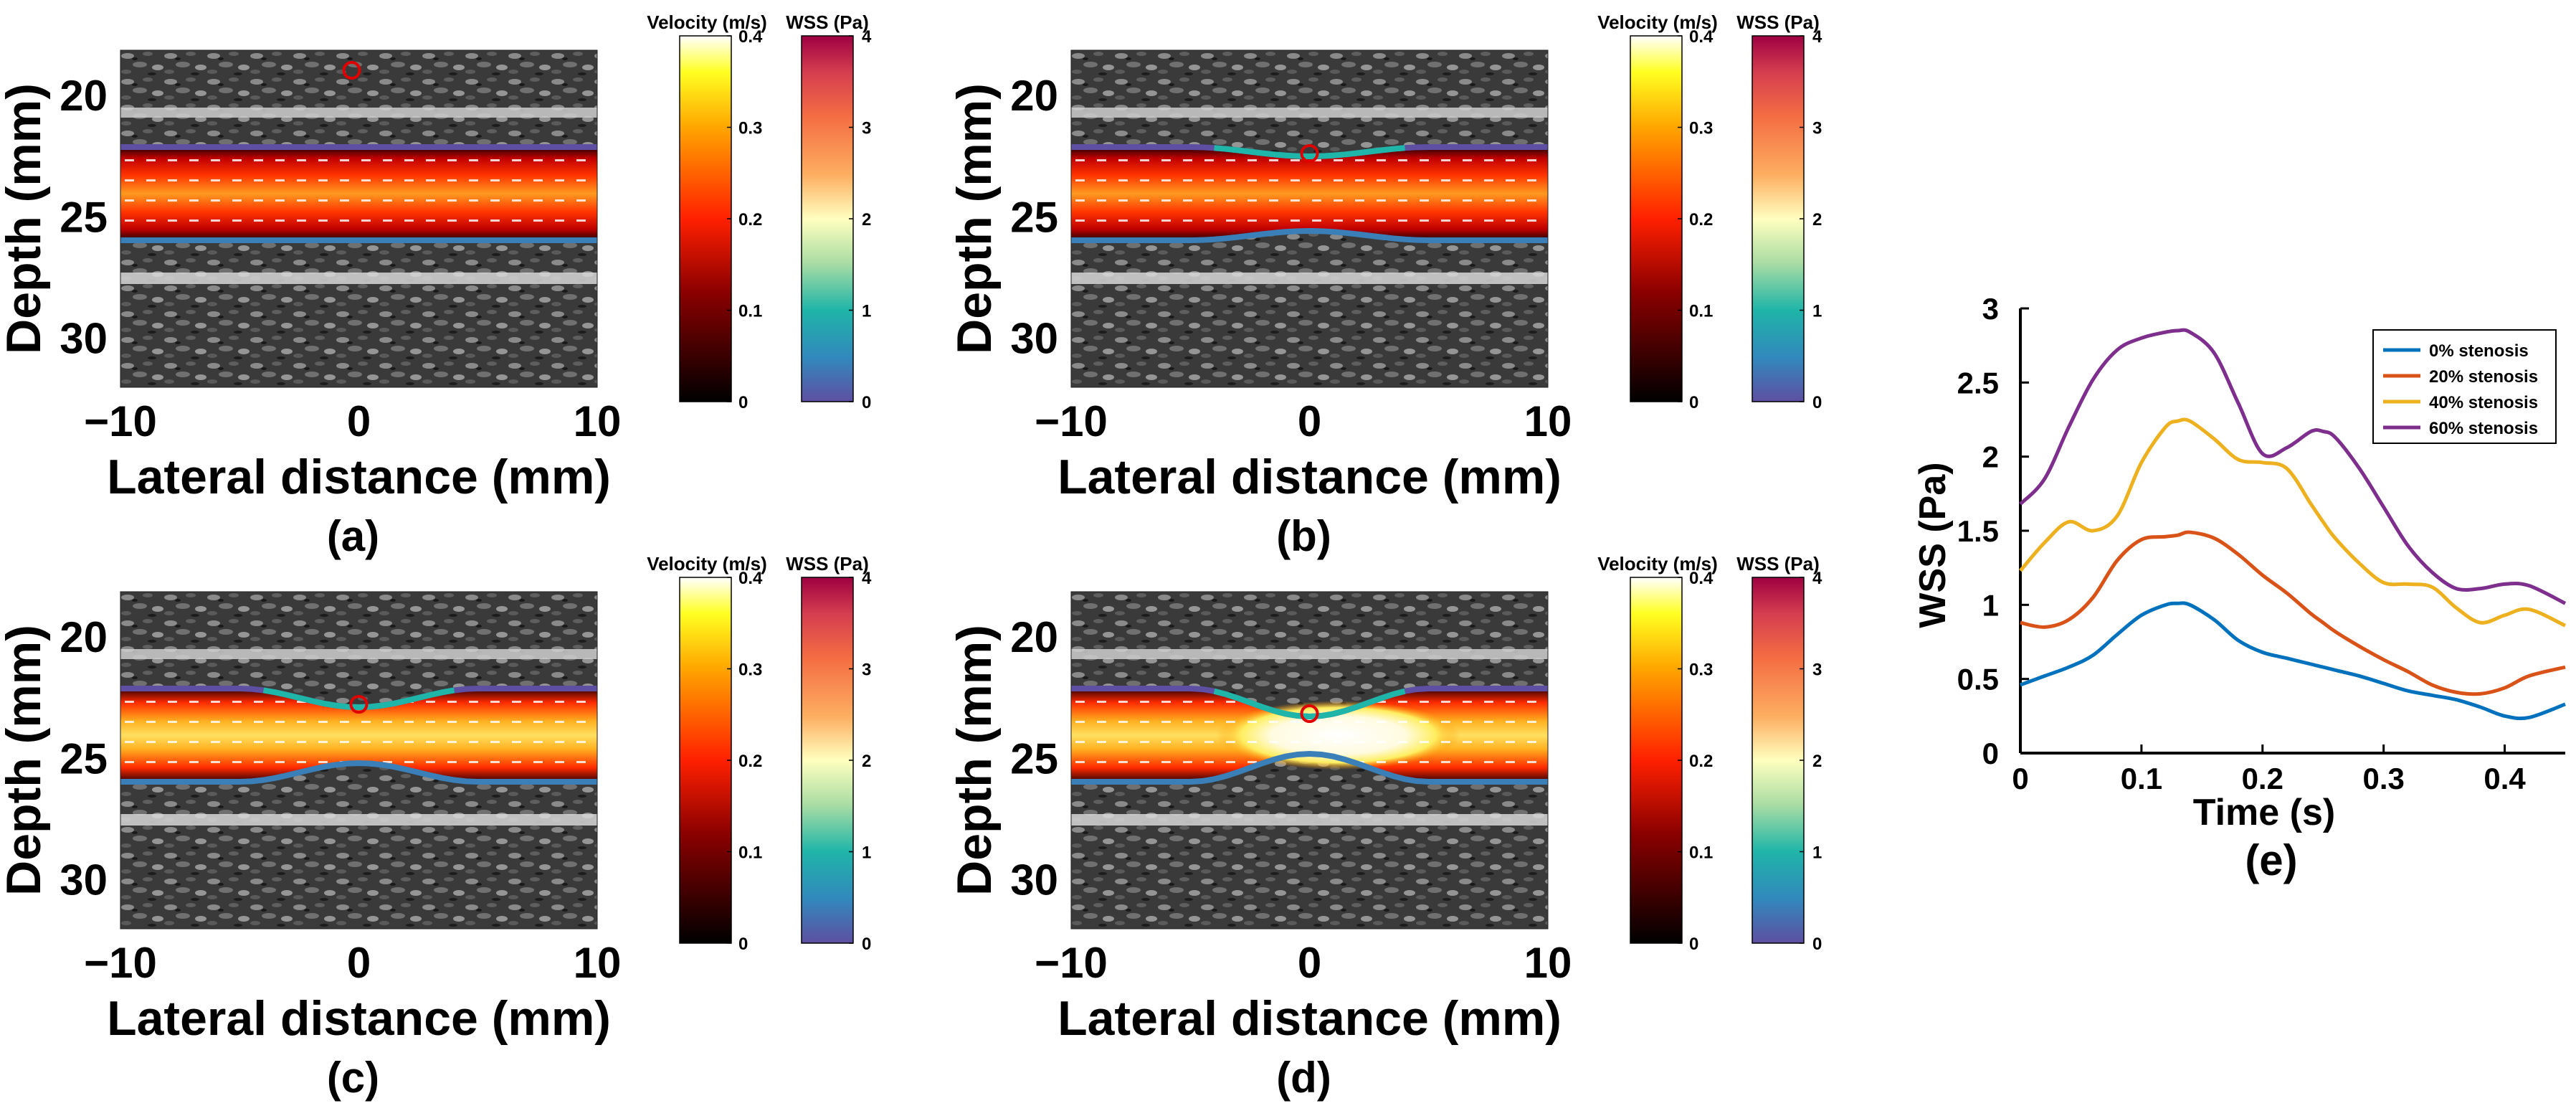 The height and width of the screenshot is (1116, 2576). Describe the element at coordinates (1778, 563) in the screenshot. I see `wss-colorbar-title: WSS (Pa)` at that location.